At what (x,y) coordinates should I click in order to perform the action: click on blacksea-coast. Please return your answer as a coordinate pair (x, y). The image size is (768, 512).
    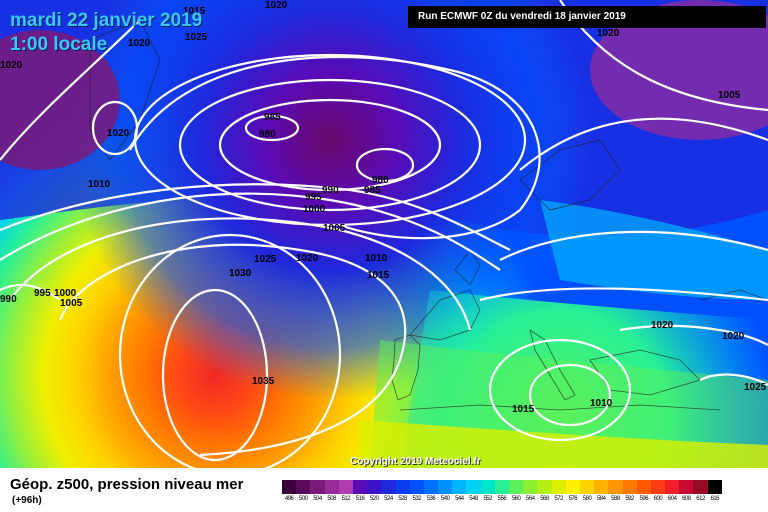
    Looking at the image, I should click on (733, 295).